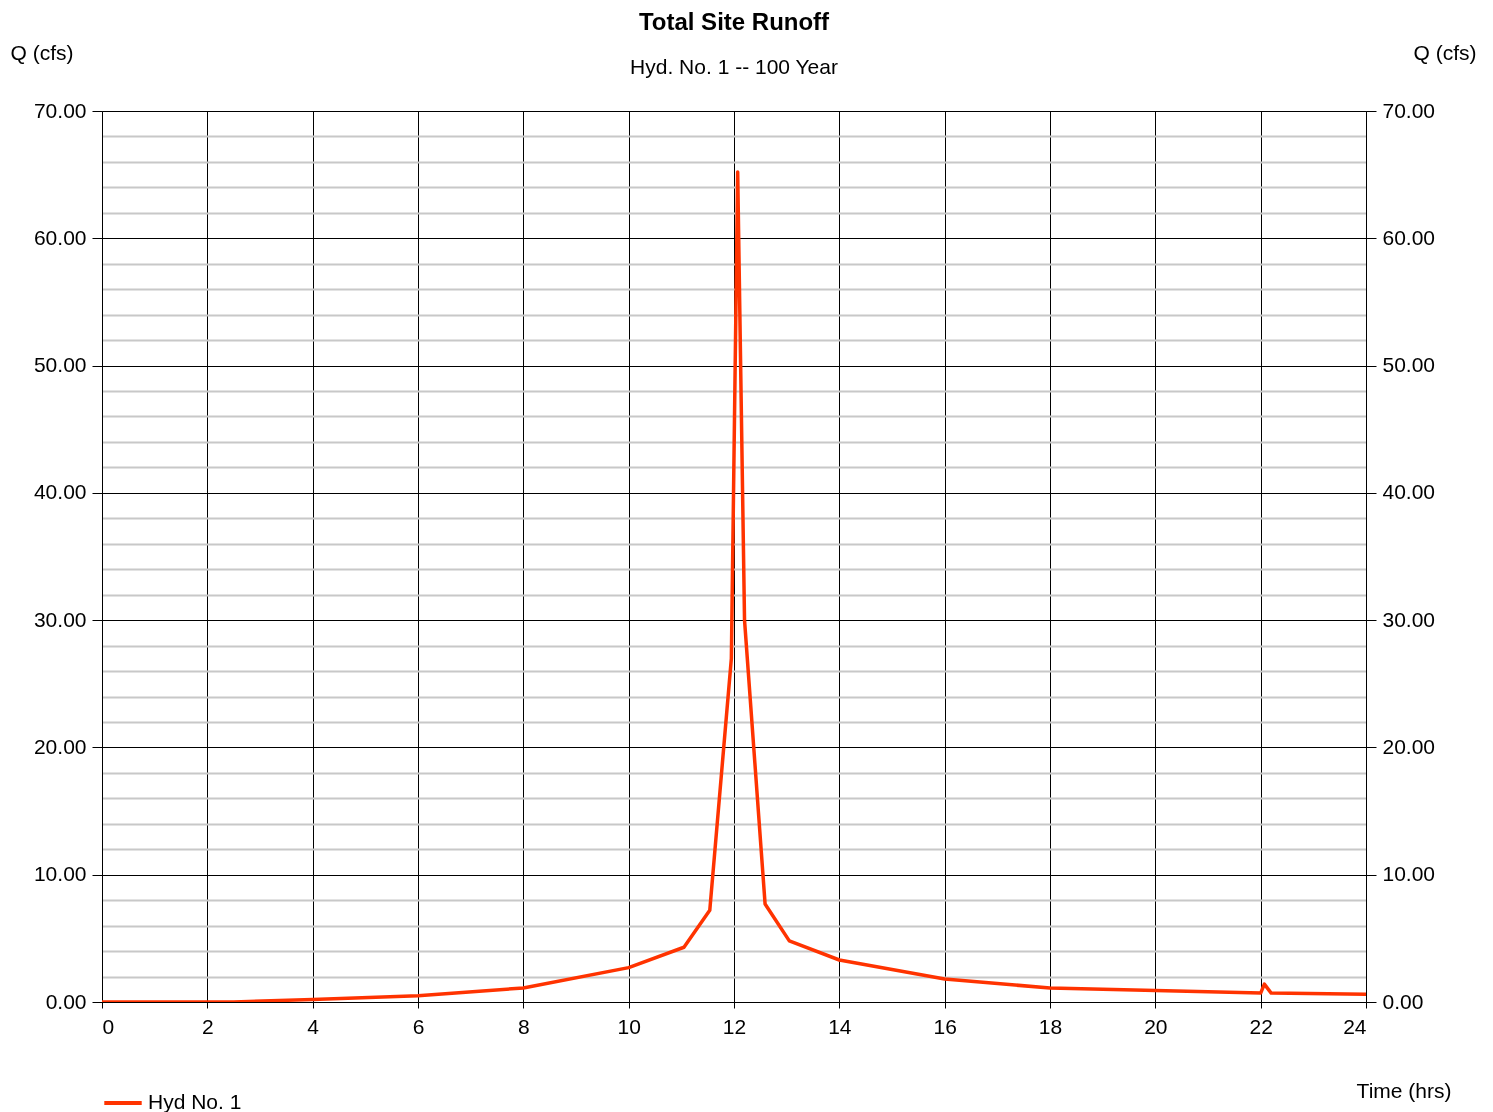 This screenshot has height=1112, width=1493. Describe the element at coordinates (42, 52) in the screenshot. I see `y-axis-title: Q (cfs)` at that location.